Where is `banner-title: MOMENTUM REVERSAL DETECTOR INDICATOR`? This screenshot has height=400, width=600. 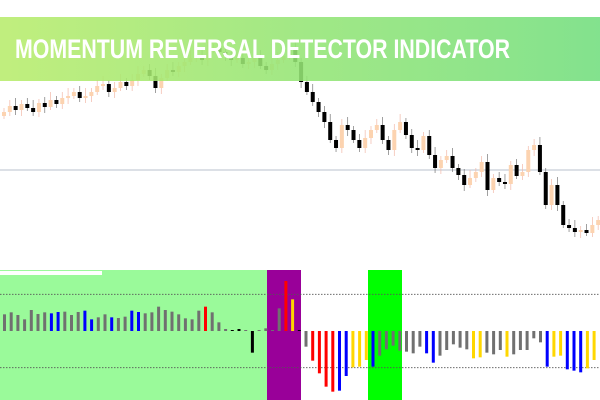
banner-title: MOMENTUM REVERSAL DETECTOR INDICATOR is located at coordinates (262, 49).